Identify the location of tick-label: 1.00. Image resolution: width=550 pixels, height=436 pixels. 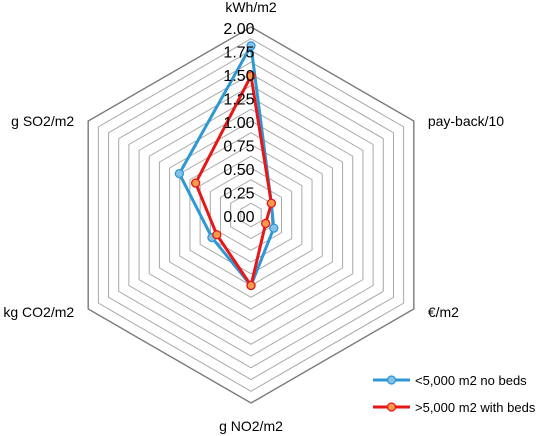
(238, 123).